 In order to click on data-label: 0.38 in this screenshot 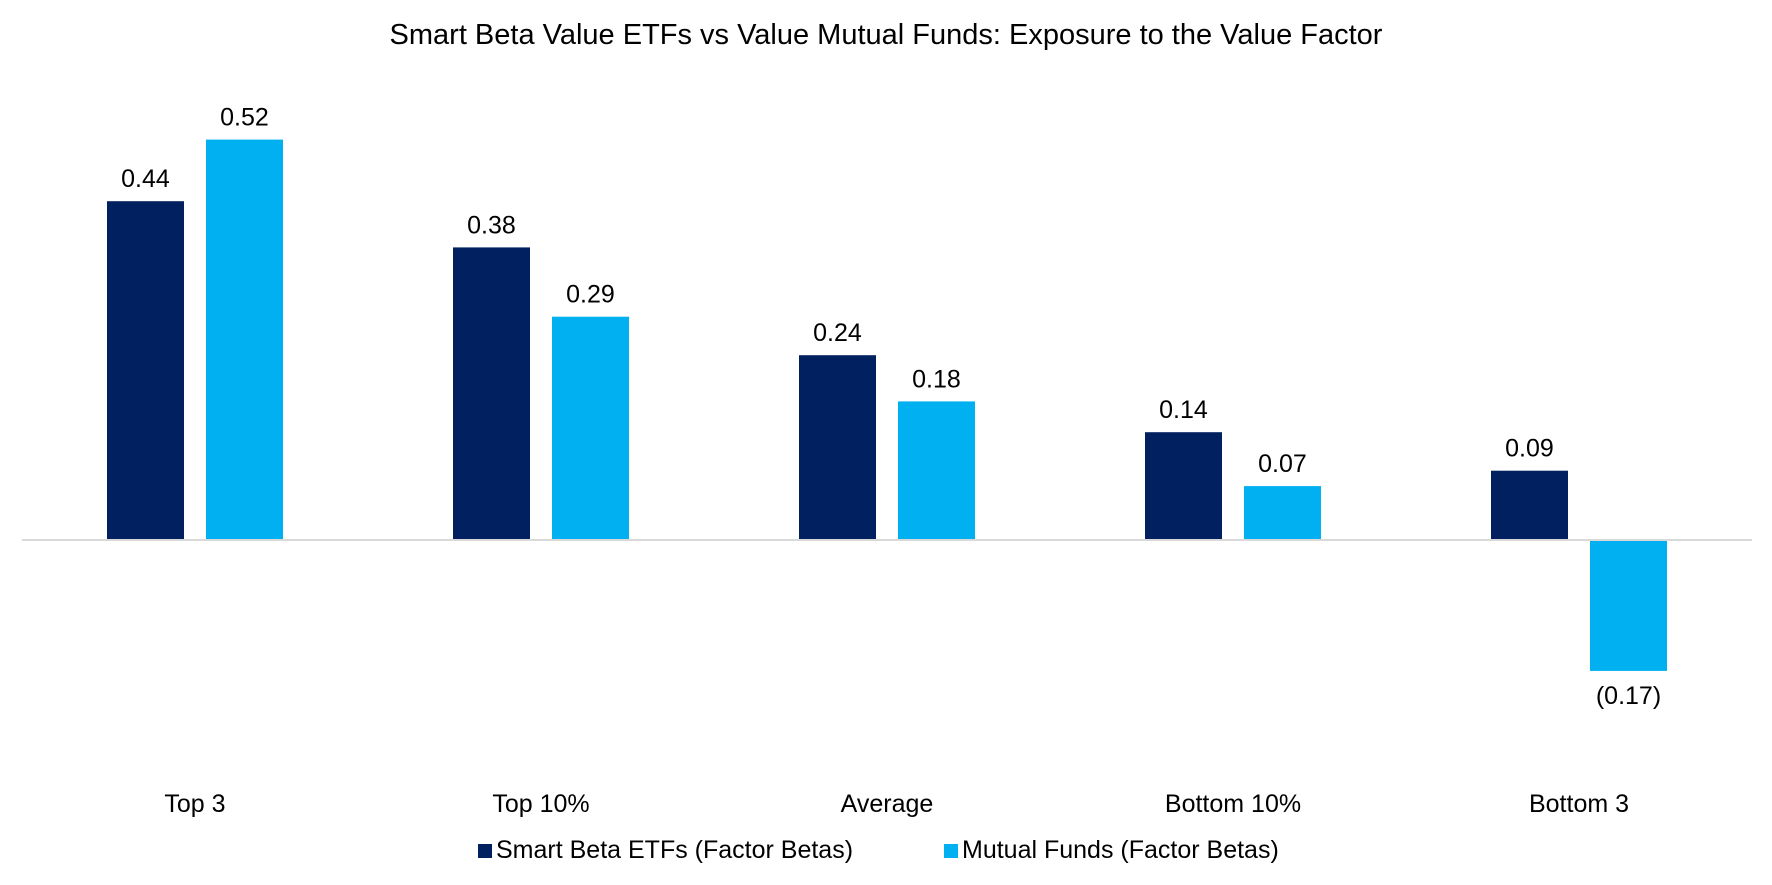, I will do `click(491, 225)`.